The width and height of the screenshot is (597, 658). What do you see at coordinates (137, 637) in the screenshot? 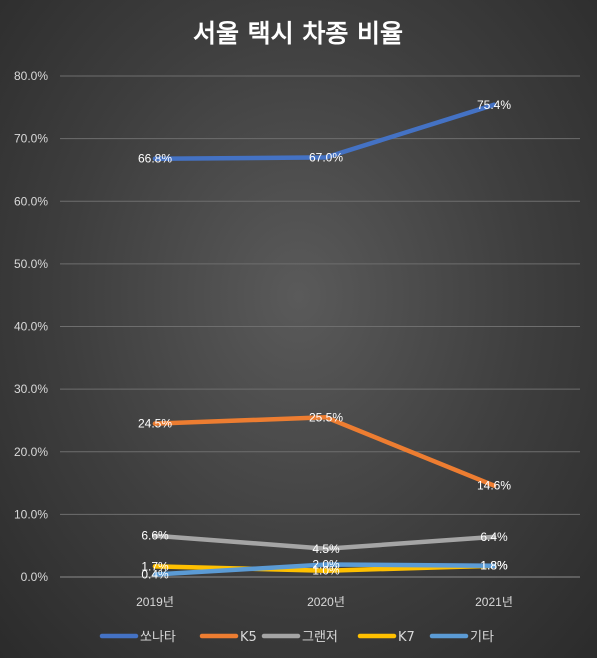
I see `legend-item: 쏘나타` at bounding box center [137, 637].